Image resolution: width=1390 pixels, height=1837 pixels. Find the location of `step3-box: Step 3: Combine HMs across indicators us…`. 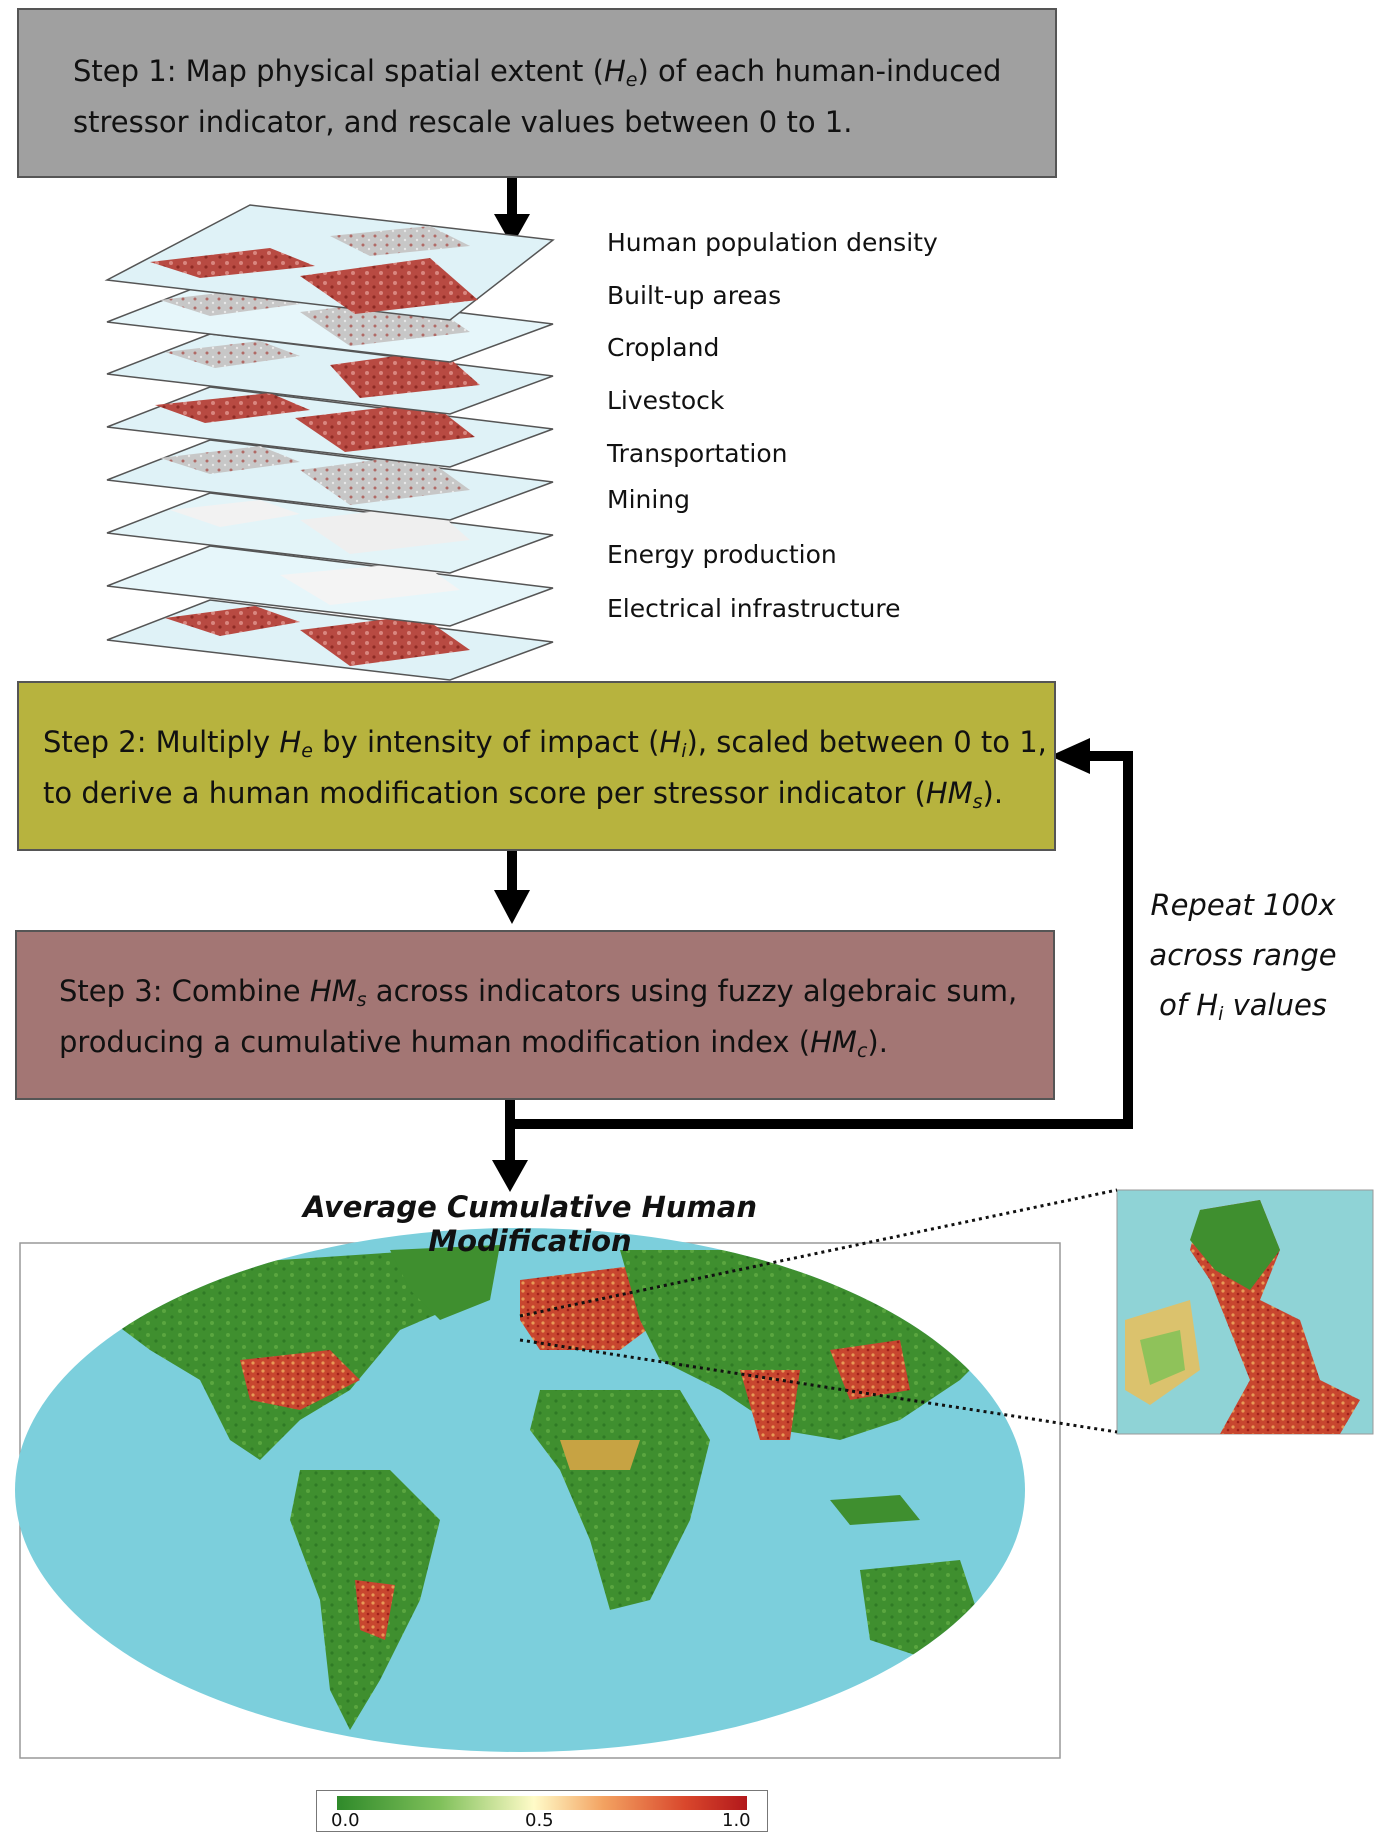

step3-box: Step 3: Combine HMs across indicators us… is located at coordinates (535, 1015).